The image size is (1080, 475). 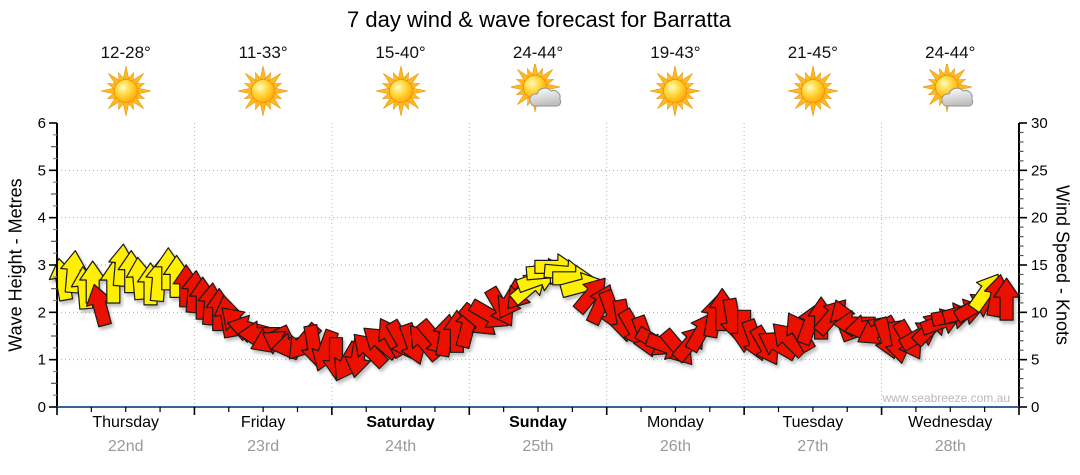 I want to click on time-axis, so click(x=538, y=410).